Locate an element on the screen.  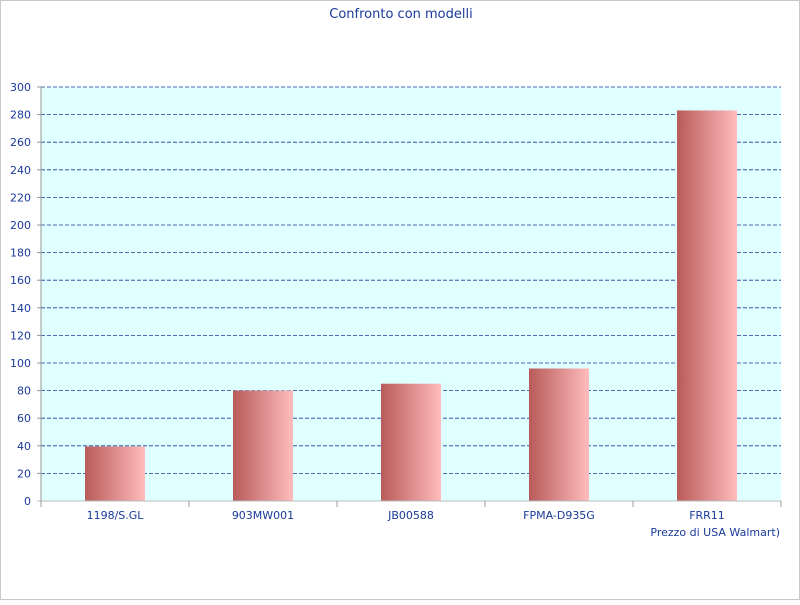
y-tick-label: 20 is located at coordinates (24, 473).